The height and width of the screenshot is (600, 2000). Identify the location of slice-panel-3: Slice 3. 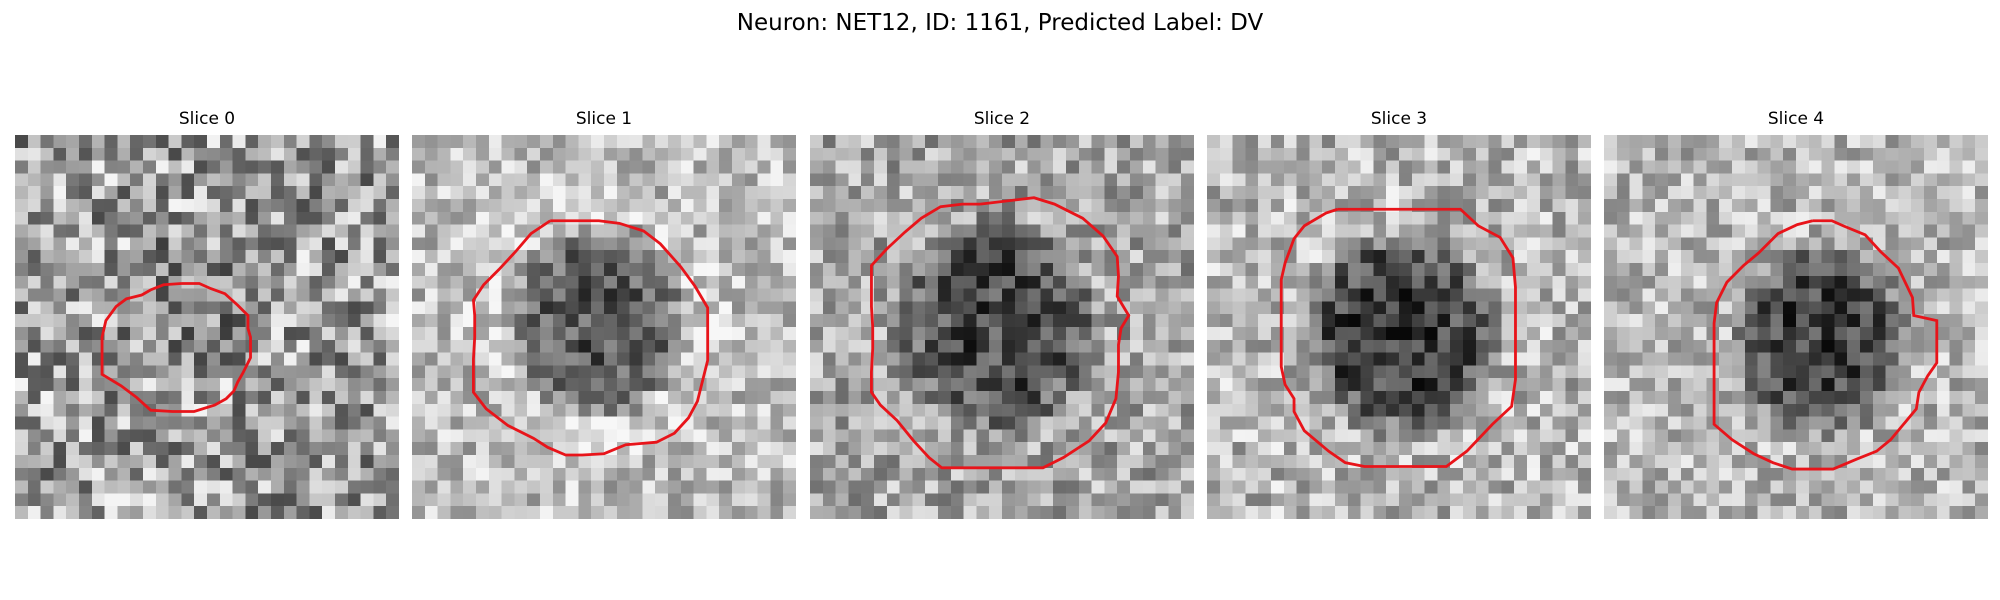
(1399, 313).